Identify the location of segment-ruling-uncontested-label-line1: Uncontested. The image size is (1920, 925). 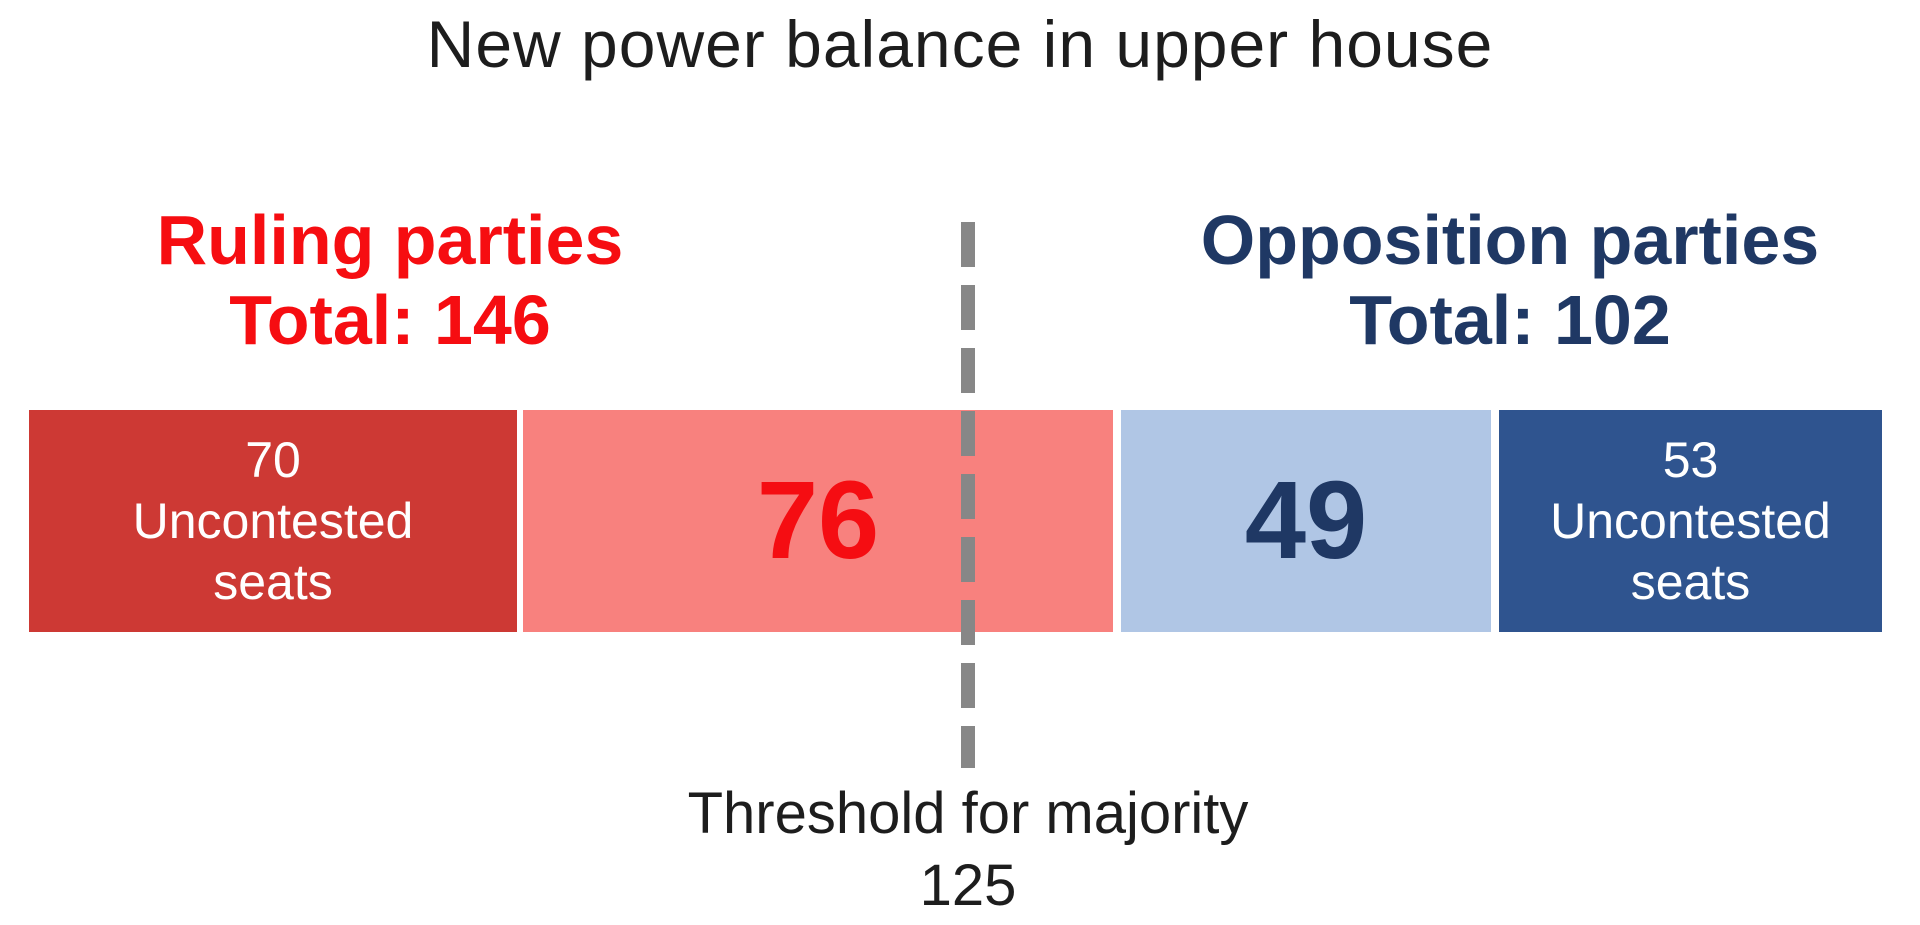
(273, 520).